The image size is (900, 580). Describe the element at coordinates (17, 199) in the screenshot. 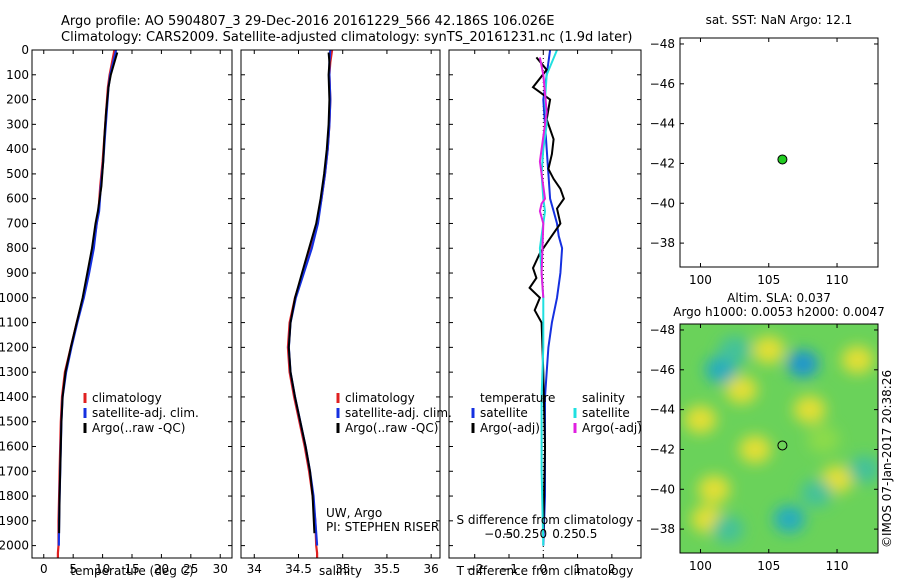

I see `depth-tick-label: 600` at that location.